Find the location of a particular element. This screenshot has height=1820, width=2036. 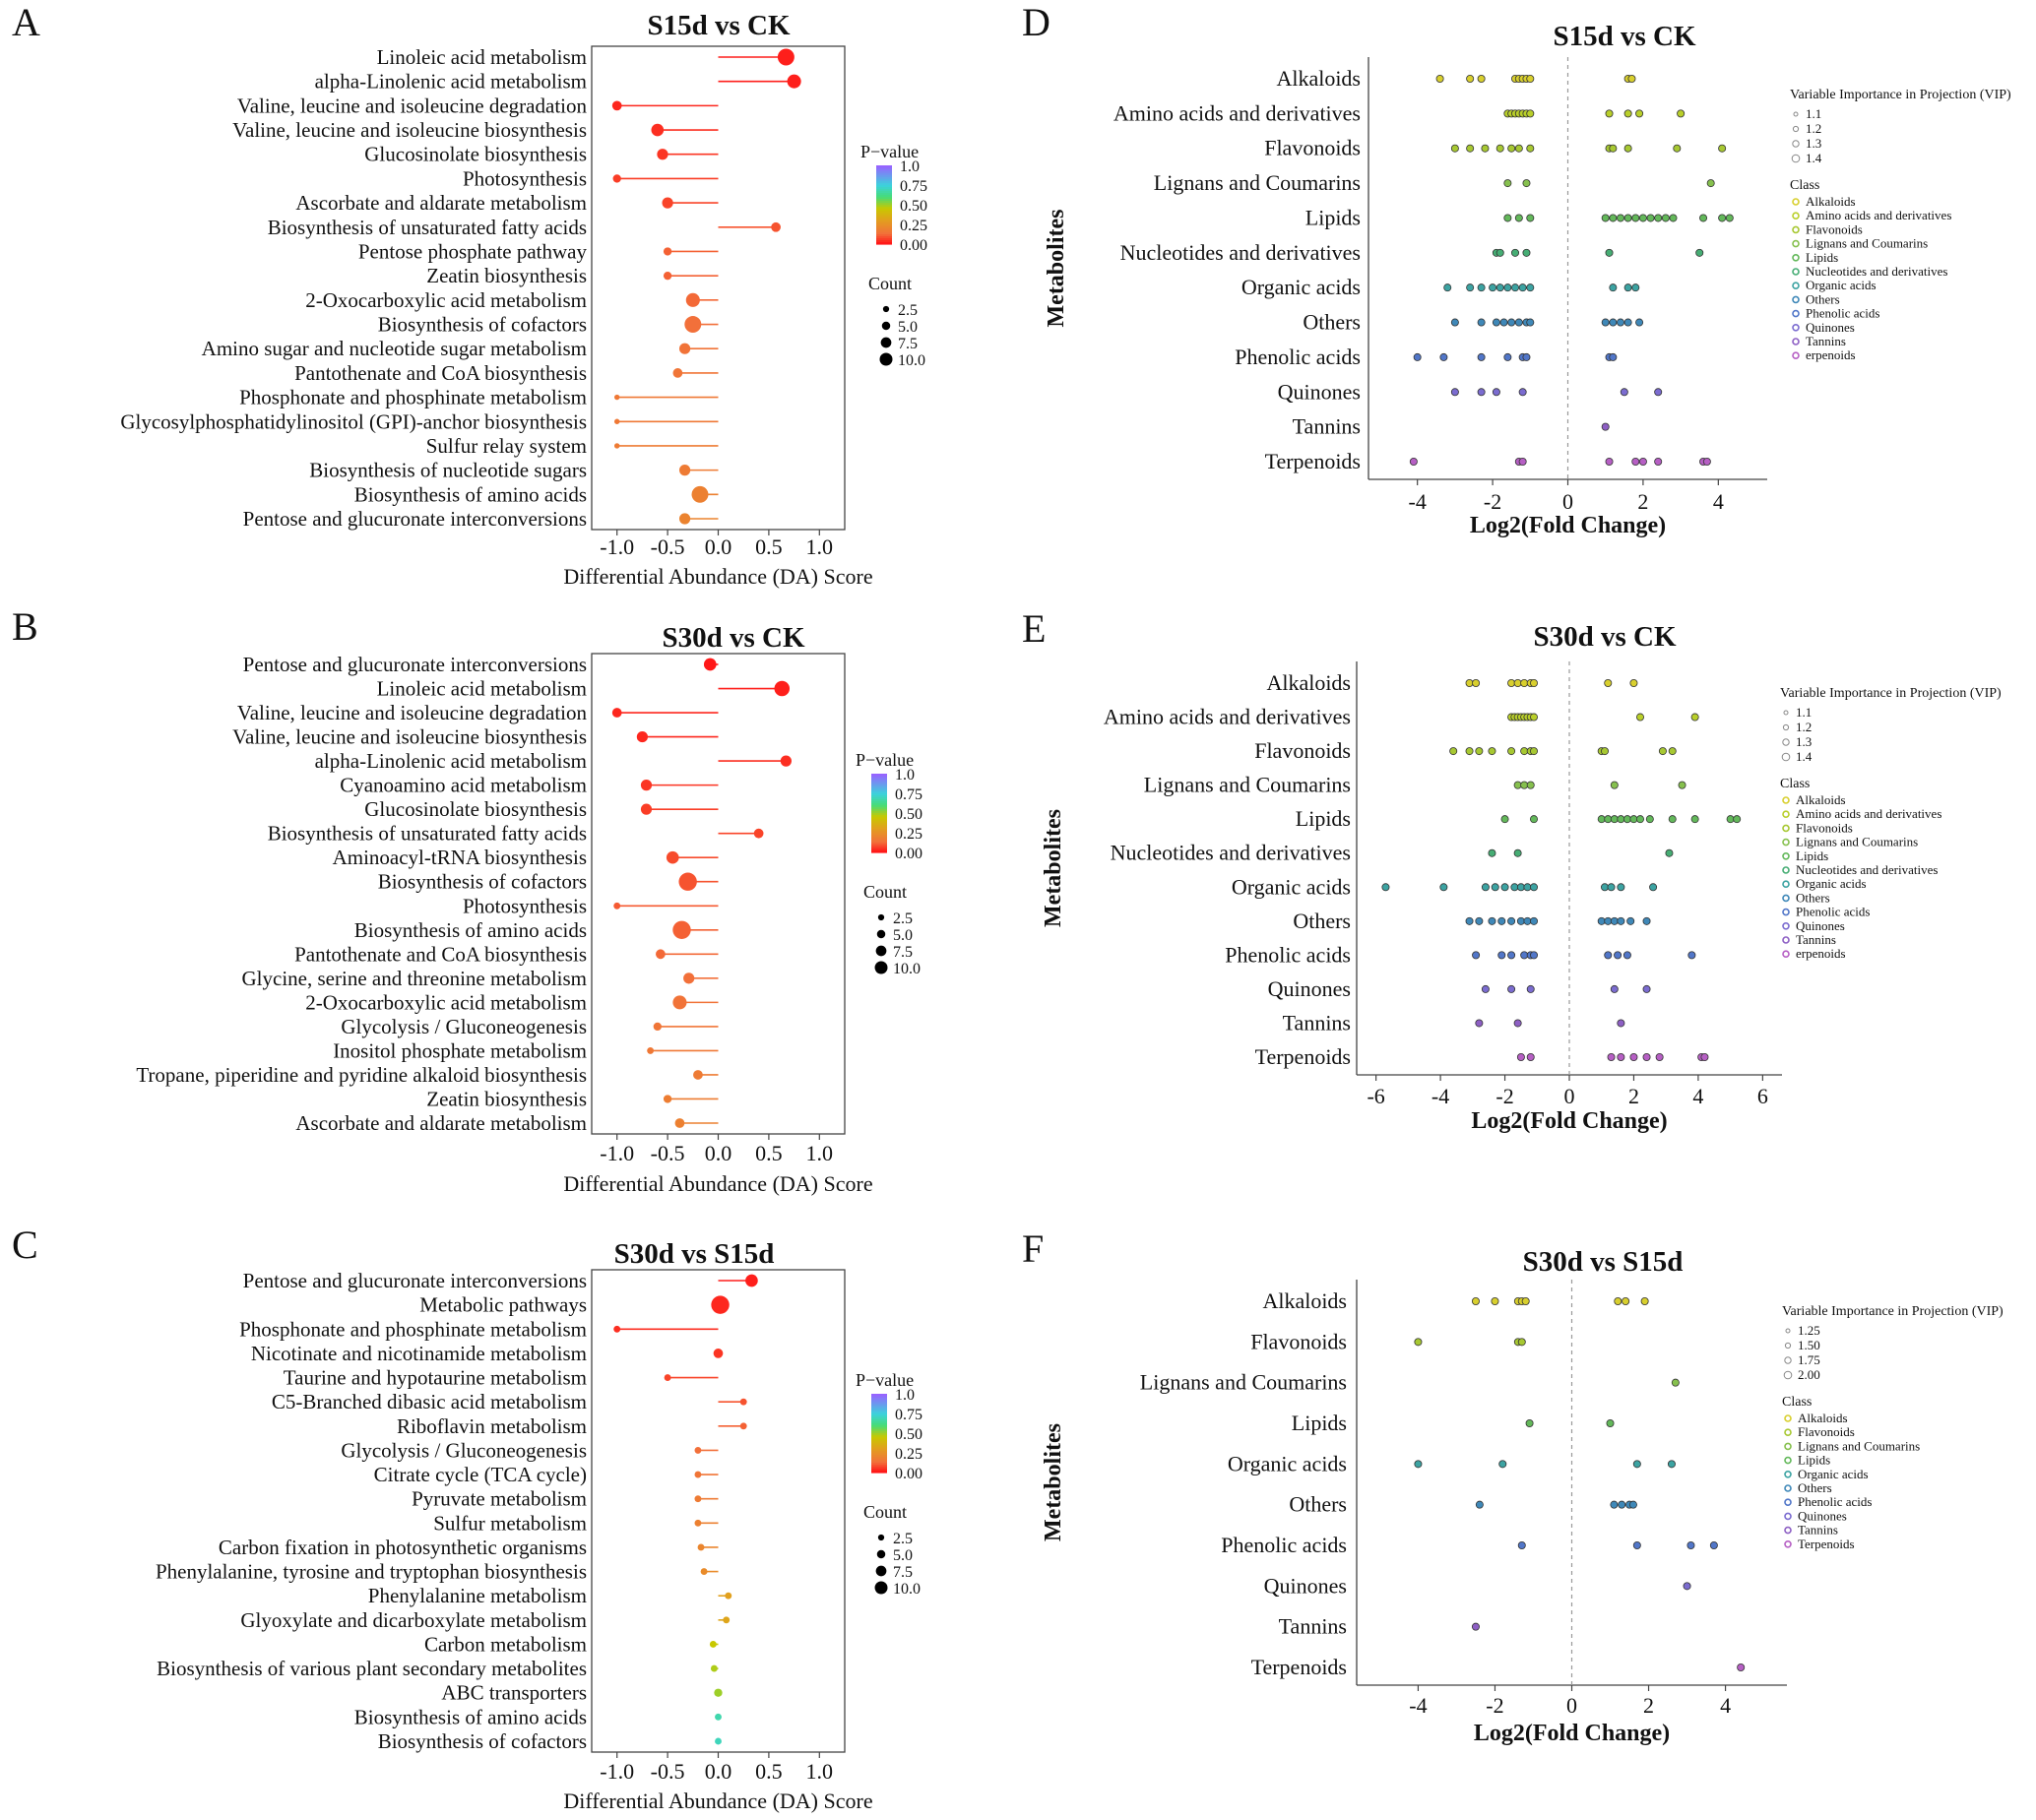

count-legend-tick: 10.0 is located at coordinates (907, 1589).